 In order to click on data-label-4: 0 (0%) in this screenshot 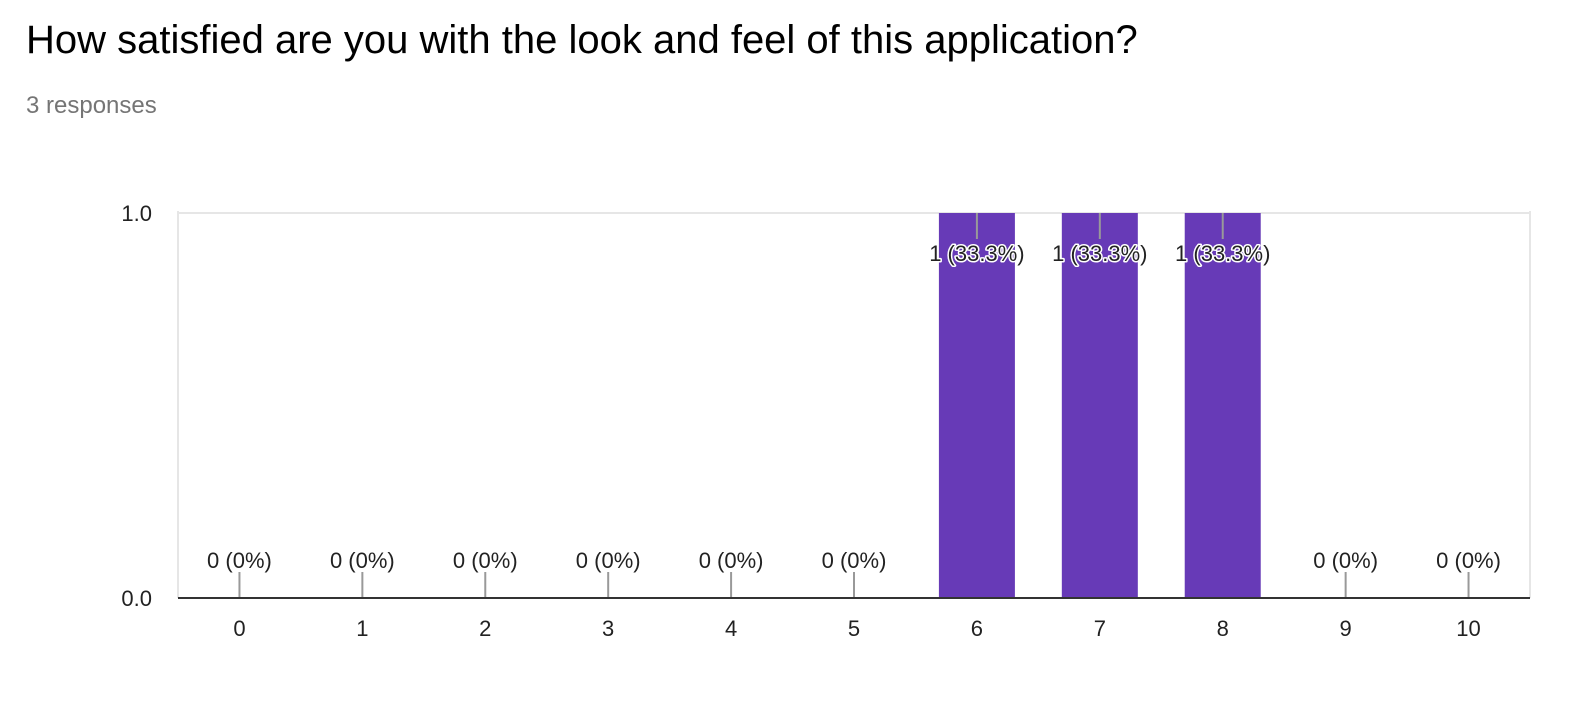, I will do `click(731, 560)`.